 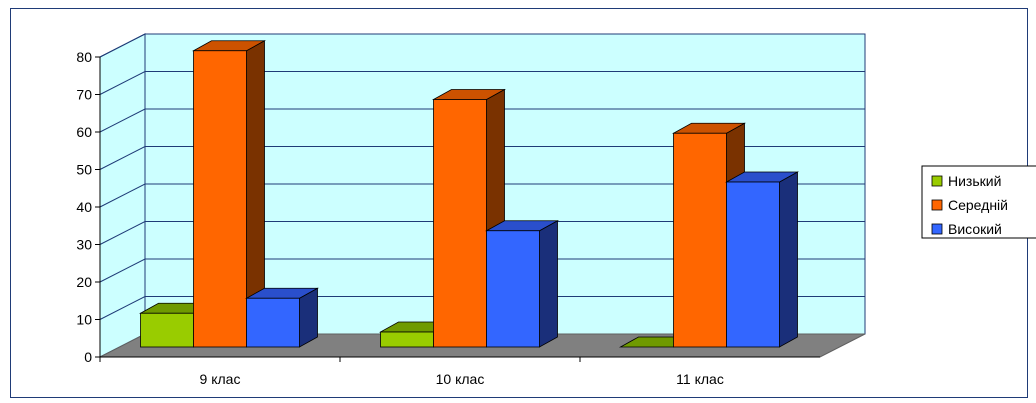 What do you see at coordinates (460, 379) in the screenshot?
I see `x-category-label: 10 клас` at bounding box center [460, 379].